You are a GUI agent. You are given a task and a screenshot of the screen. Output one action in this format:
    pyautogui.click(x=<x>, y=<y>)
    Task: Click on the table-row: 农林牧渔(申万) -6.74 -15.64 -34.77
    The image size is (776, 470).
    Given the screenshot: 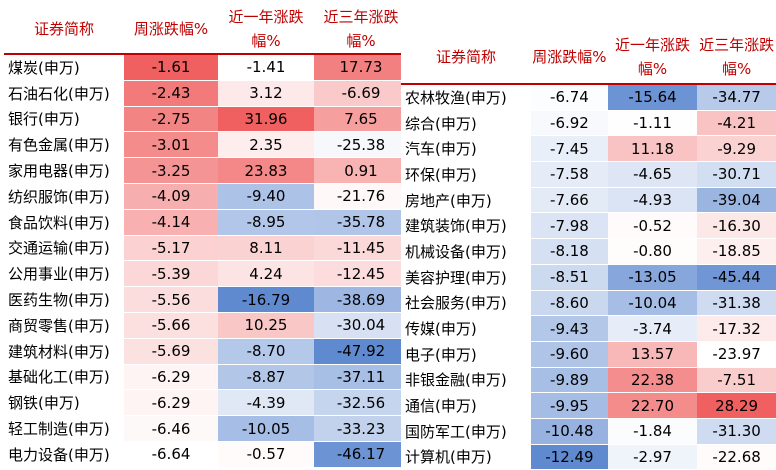 What is the action you would take?
    pyautogui.click(x=588, y=97)
    